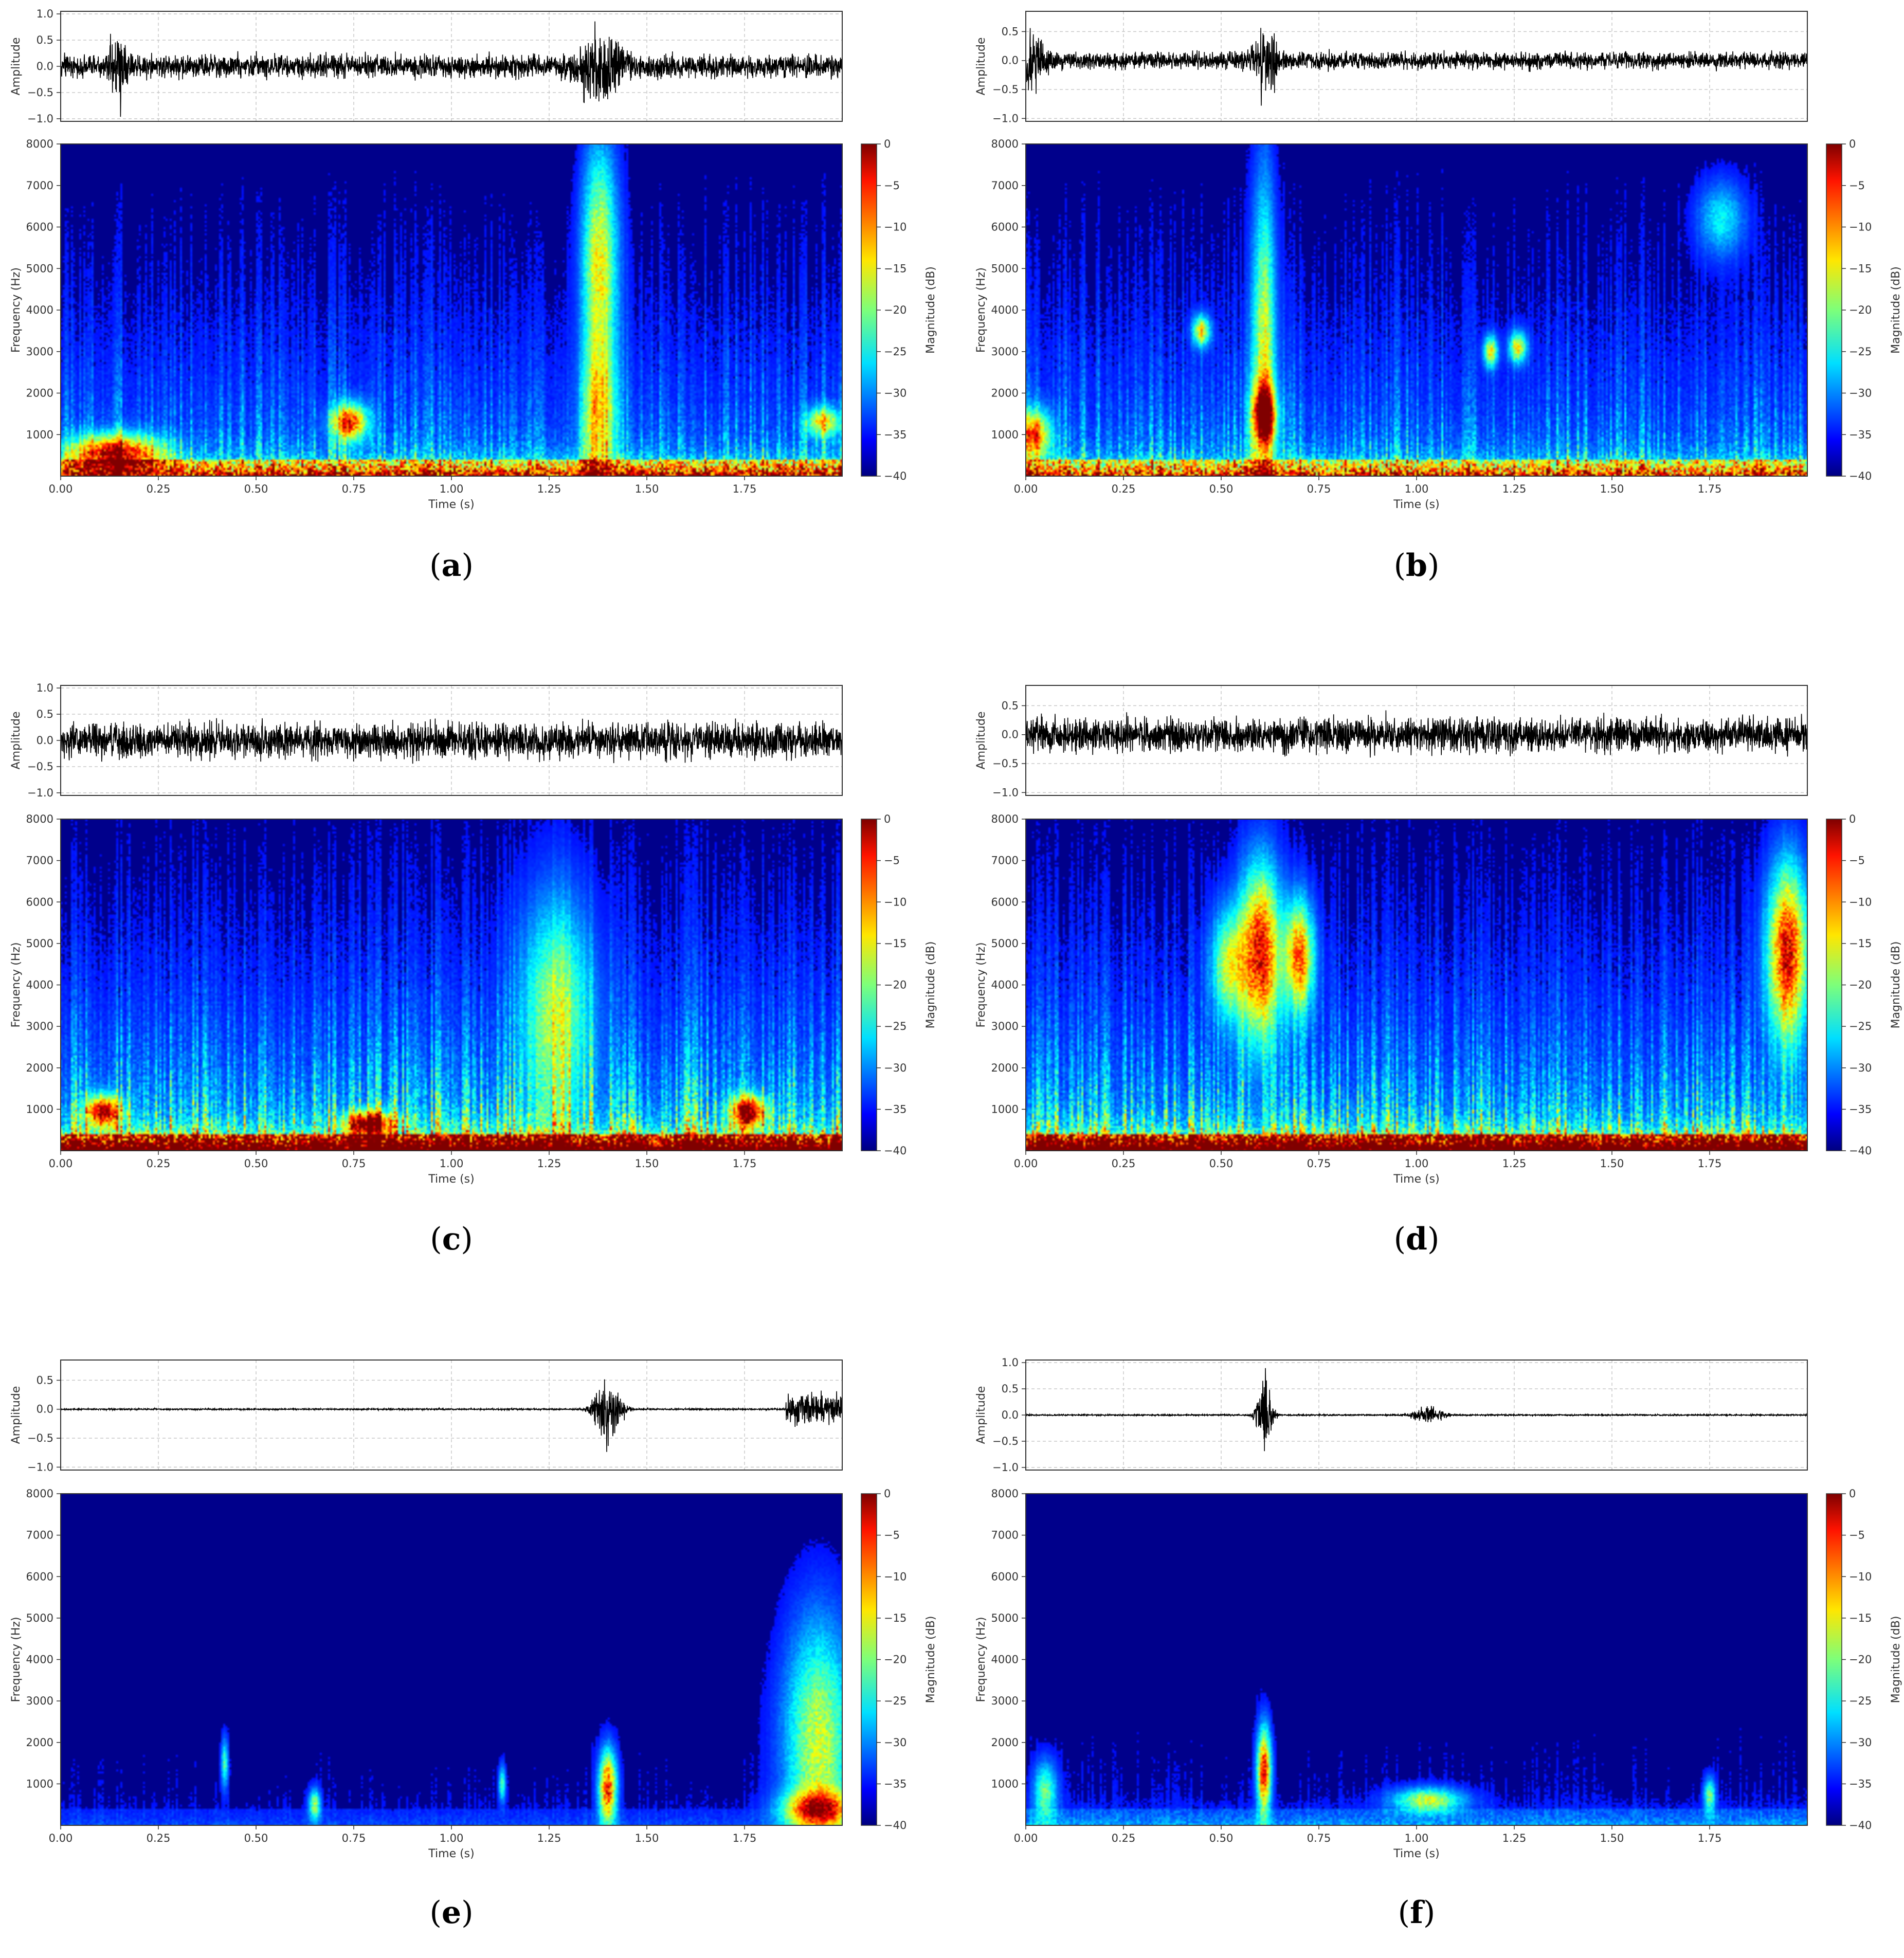 This screenshot has height=1958, width=1904. Describe the element at coordinates (451, 1239) in the screenshot. I see `panel-label: (c)` at that location.